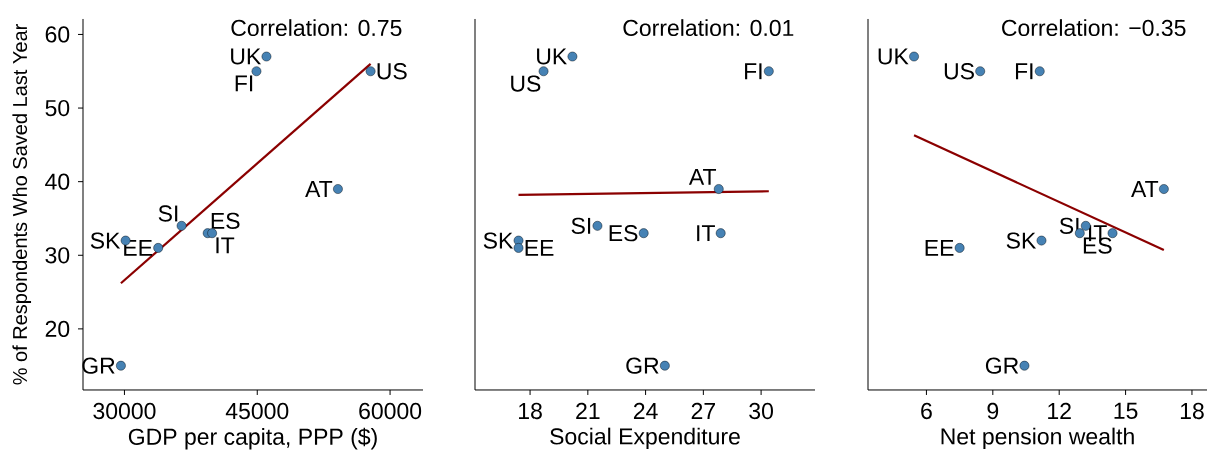 This screenshot has height=457, width=1215. Describe the element at coordinates (124, 411) in the screenshot. I see `x-tick-label: 30000` at that location.